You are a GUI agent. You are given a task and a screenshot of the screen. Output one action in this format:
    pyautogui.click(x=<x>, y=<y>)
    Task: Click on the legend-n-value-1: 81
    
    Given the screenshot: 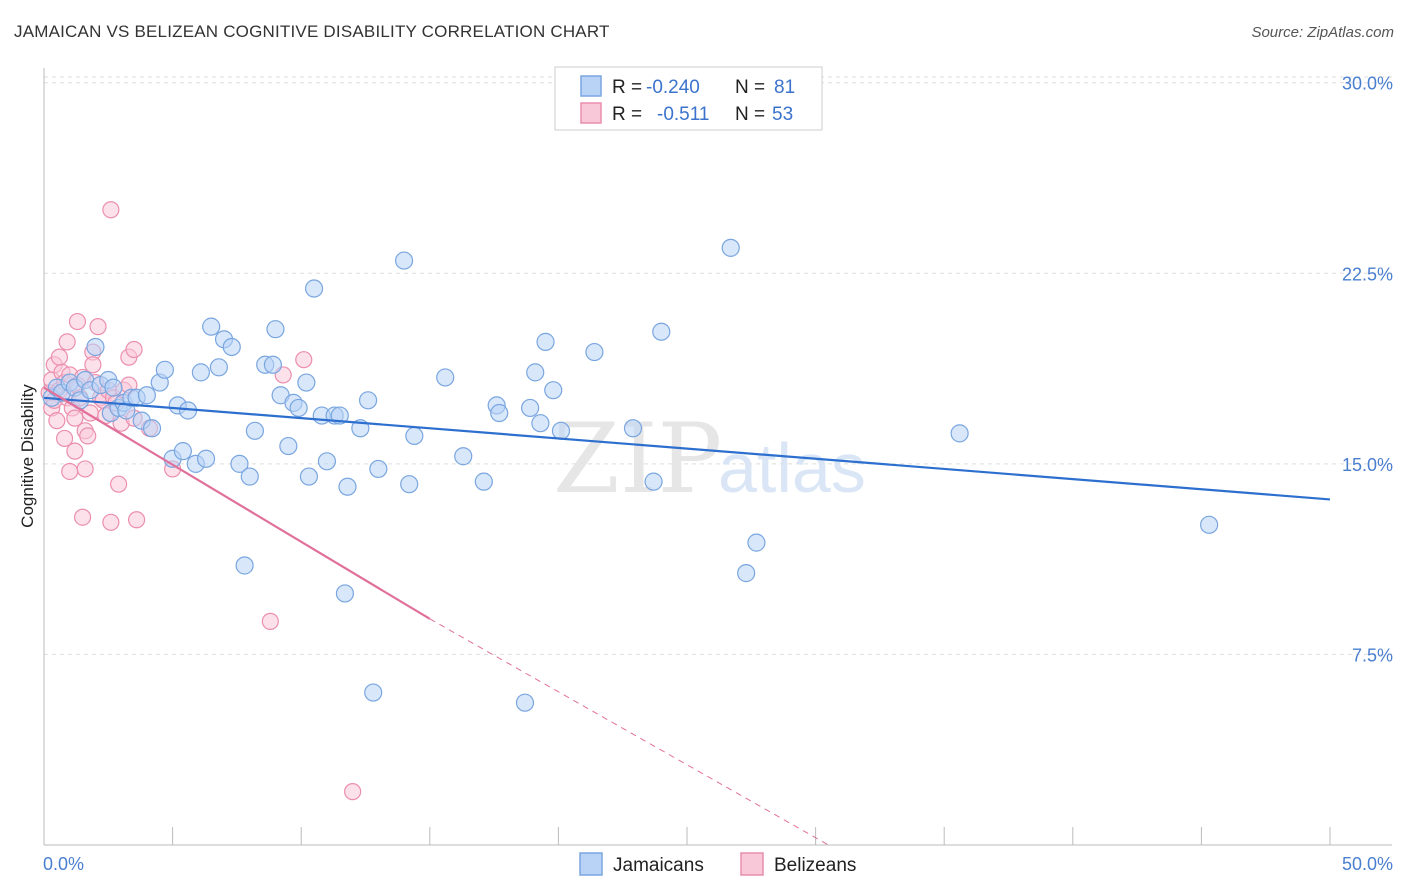 What is the action you would take?
    pyautogui.click(x=784, y=87)
    